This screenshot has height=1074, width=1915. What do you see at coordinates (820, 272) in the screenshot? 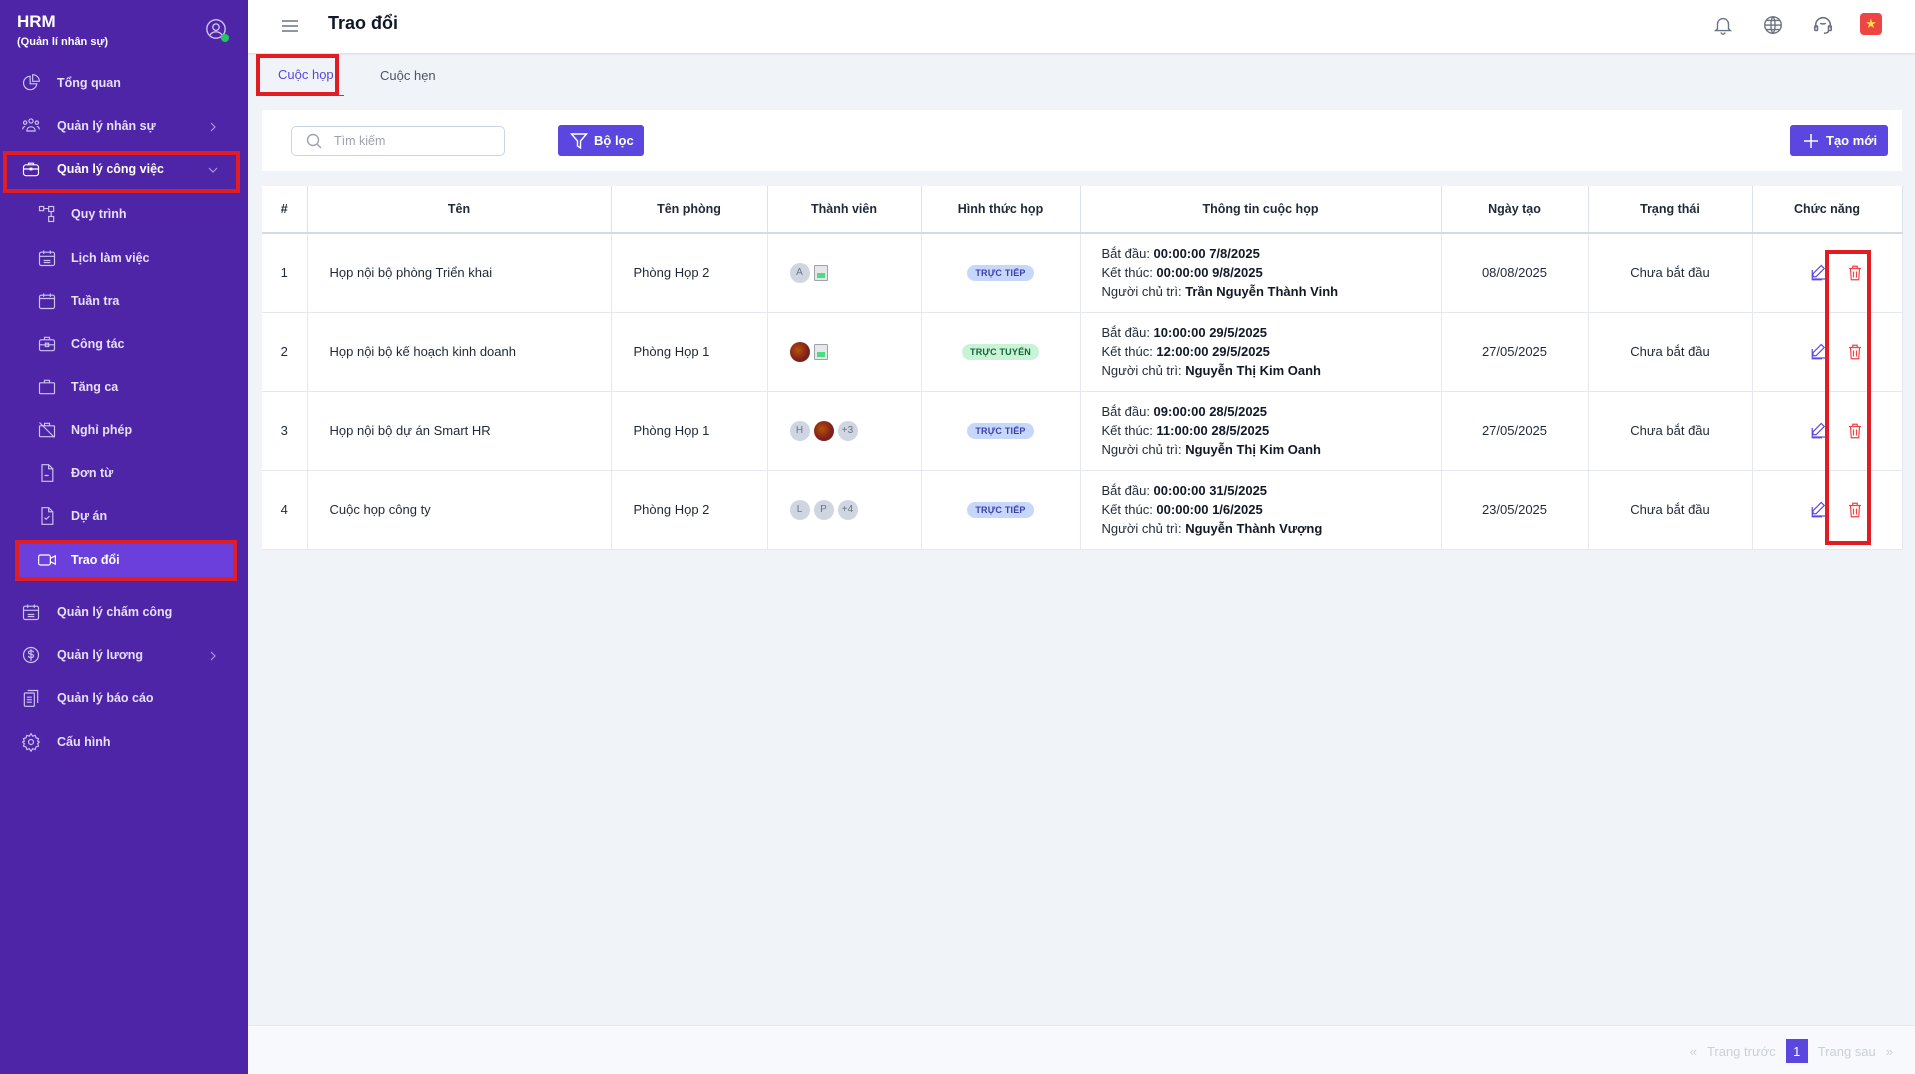
I see `broken-image-icon` at bounding box center [820, 272].